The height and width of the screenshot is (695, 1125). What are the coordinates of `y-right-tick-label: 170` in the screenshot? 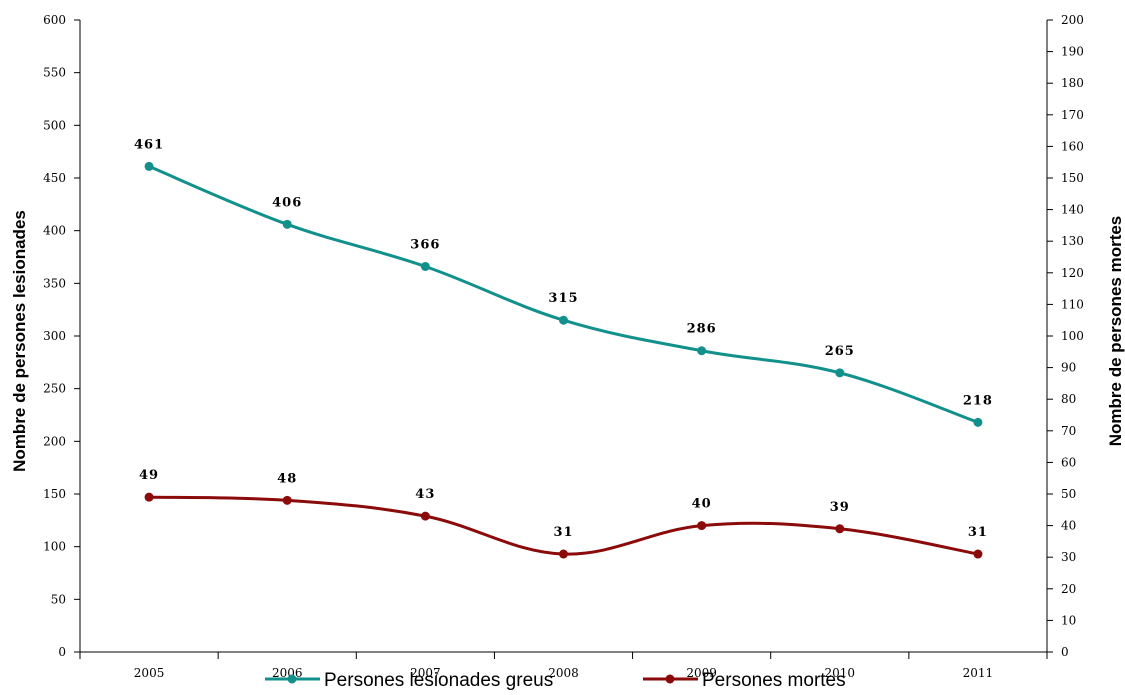 It's located at (1072, 115).